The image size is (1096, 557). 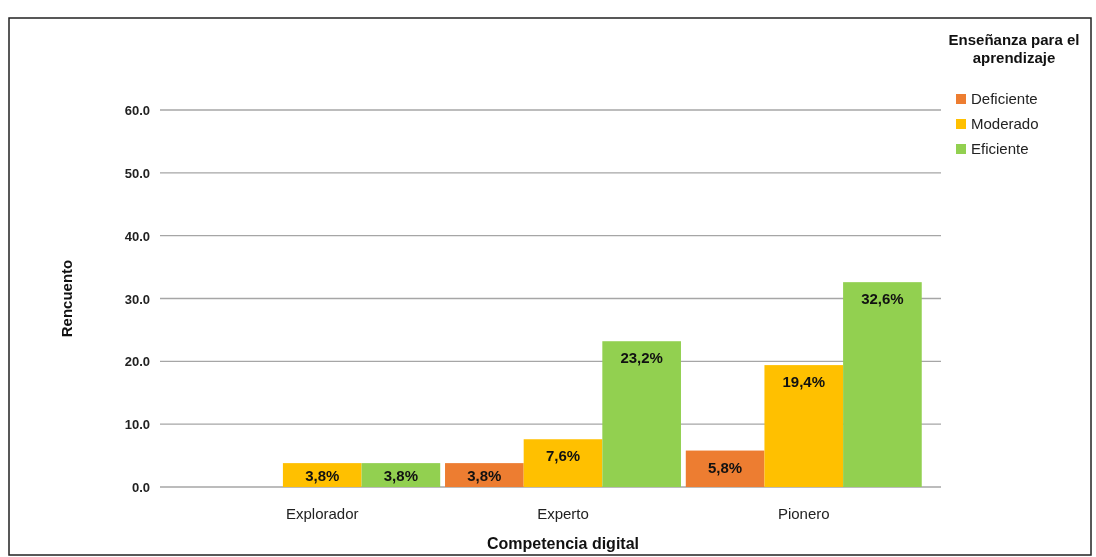 What do you see at coordinates (137, 299) in the screenshot?
I see `y-tick-label: 30.0` at bounding box center [137, 299].